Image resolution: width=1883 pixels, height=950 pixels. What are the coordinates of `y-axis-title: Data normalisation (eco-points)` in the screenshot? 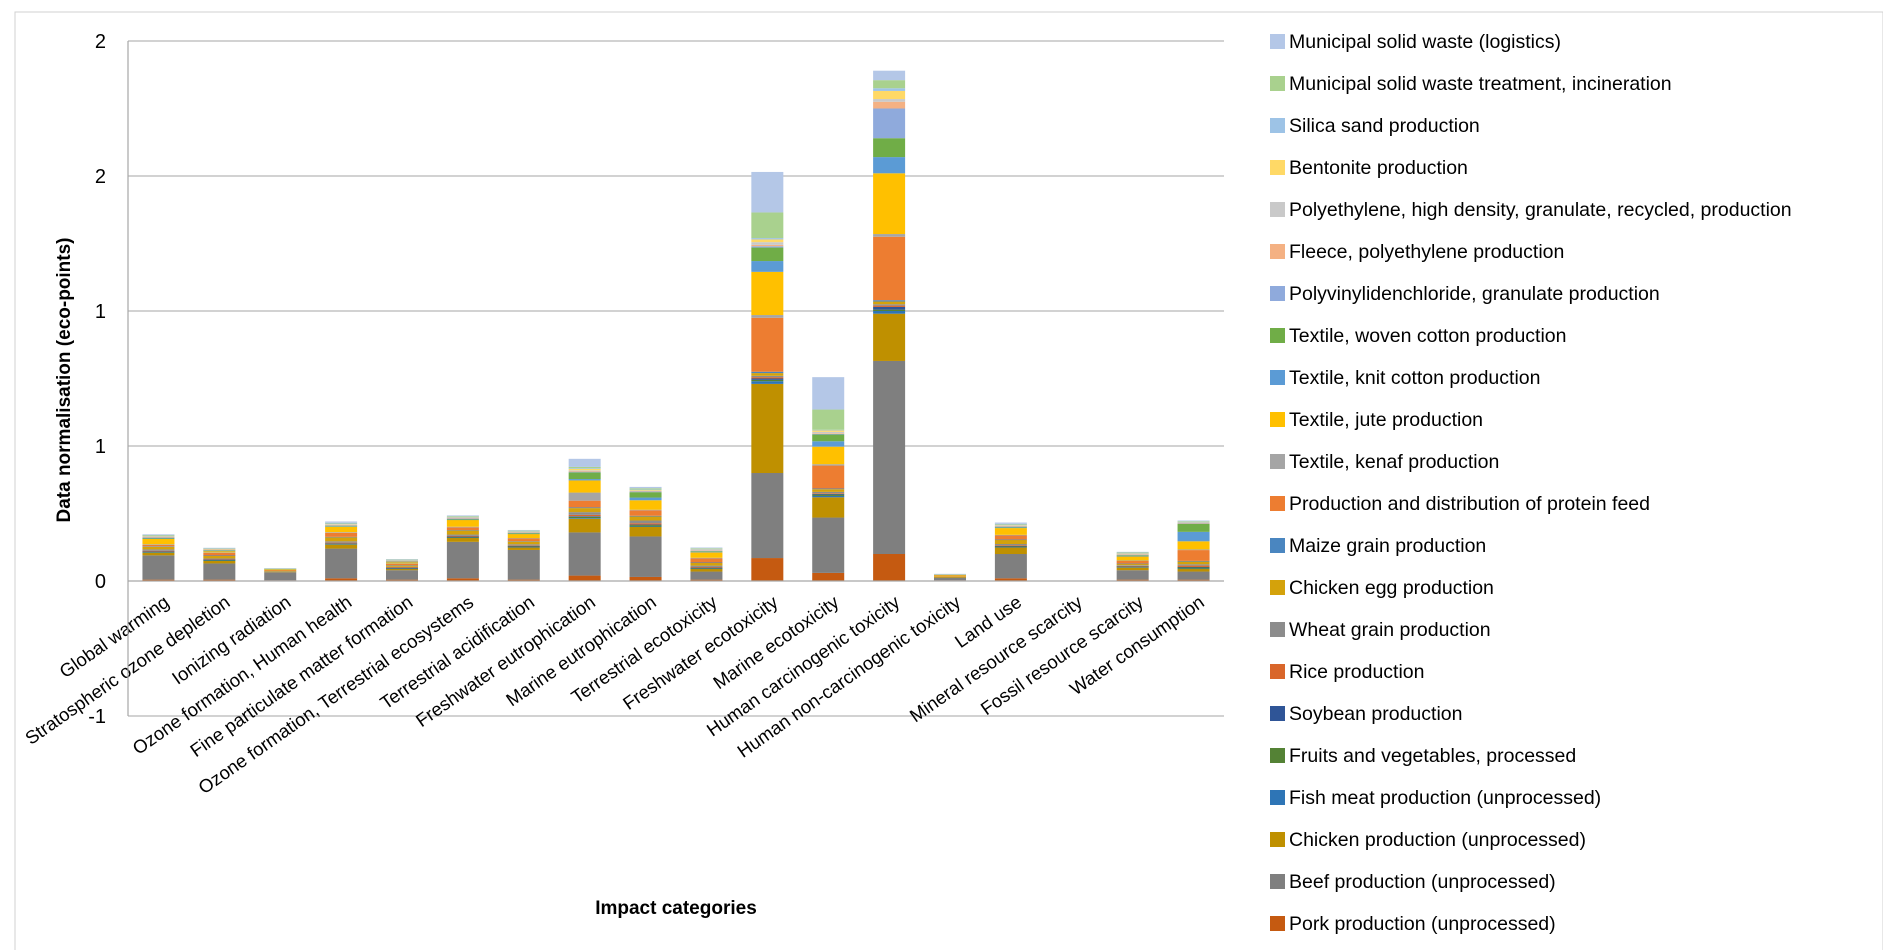 It's located at (64, 379).